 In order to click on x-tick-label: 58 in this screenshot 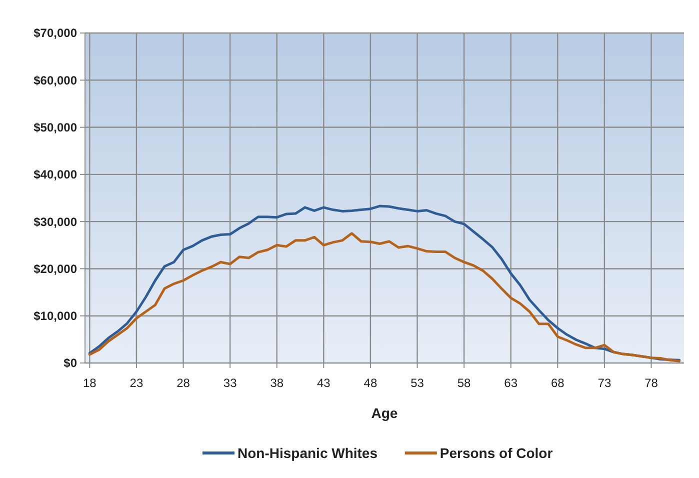, I will do `click(464, 383)`.